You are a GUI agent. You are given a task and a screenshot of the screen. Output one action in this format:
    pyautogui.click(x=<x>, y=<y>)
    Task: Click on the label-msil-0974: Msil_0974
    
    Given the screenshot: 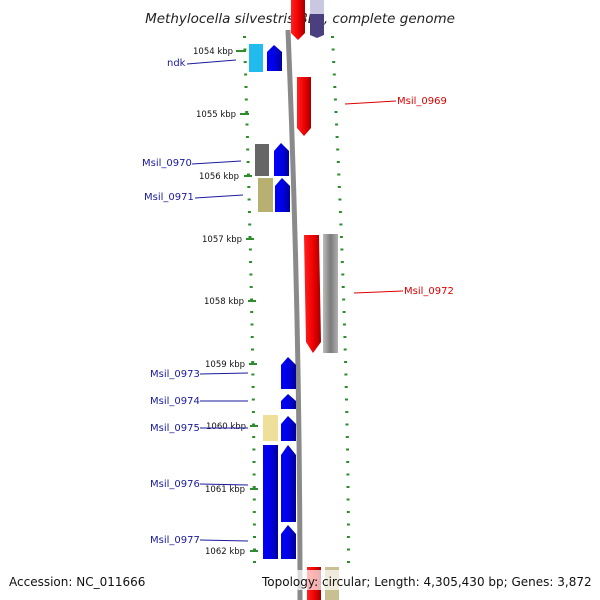 What is the action you would take?
    pyautogui.click(x=175, y=401)
    